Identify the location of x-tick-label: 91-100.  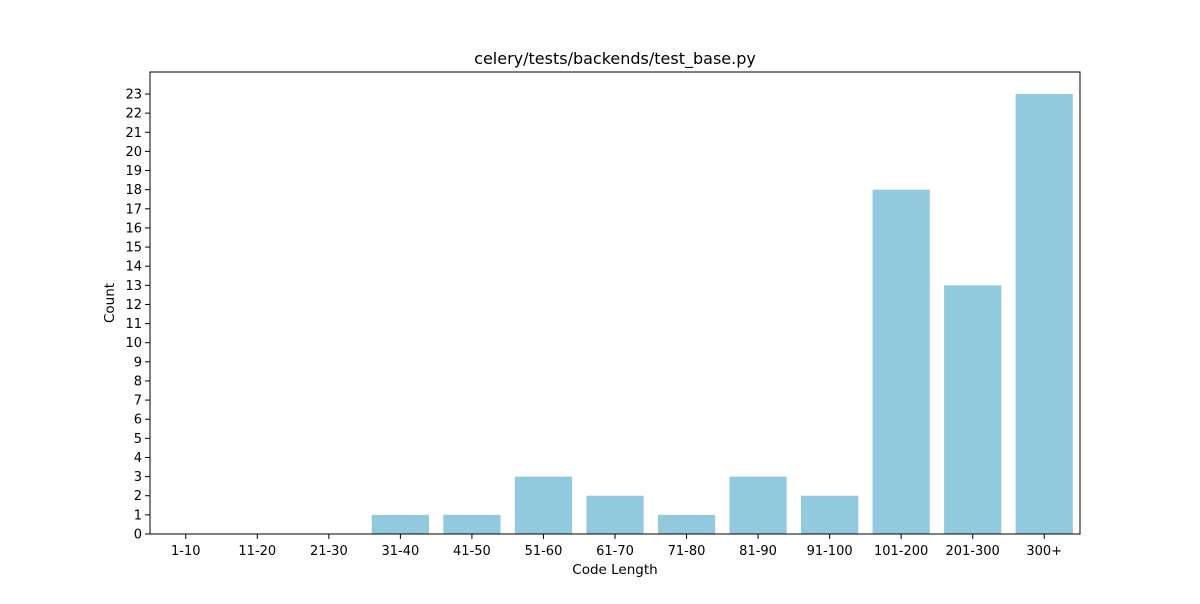
(830, 551).